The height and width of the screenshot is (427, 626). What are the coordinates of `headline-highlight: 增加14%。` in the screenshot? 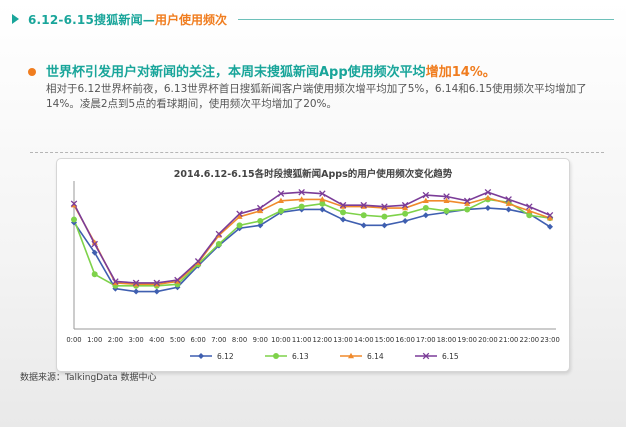 It's located at (460, 72).